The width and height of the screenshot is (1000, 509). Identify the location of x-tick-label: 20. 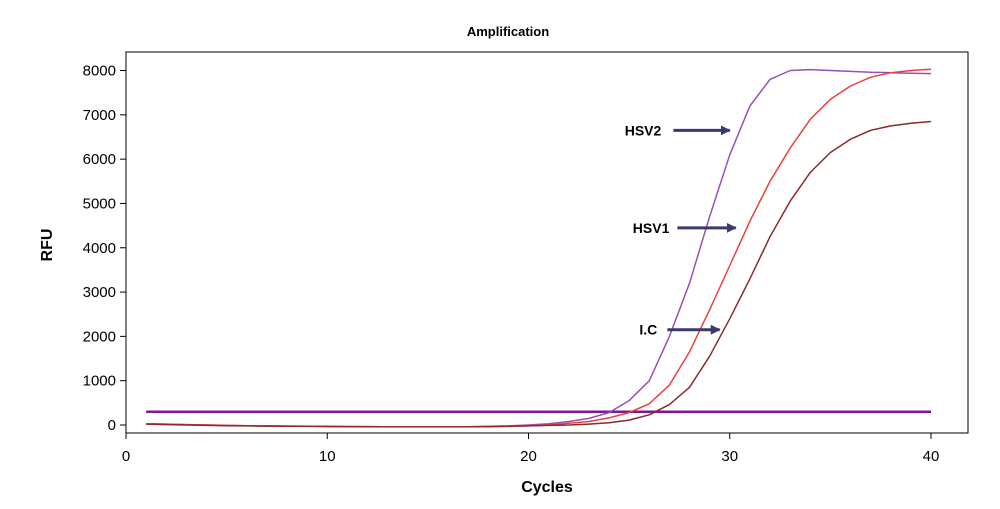
(528, 456).